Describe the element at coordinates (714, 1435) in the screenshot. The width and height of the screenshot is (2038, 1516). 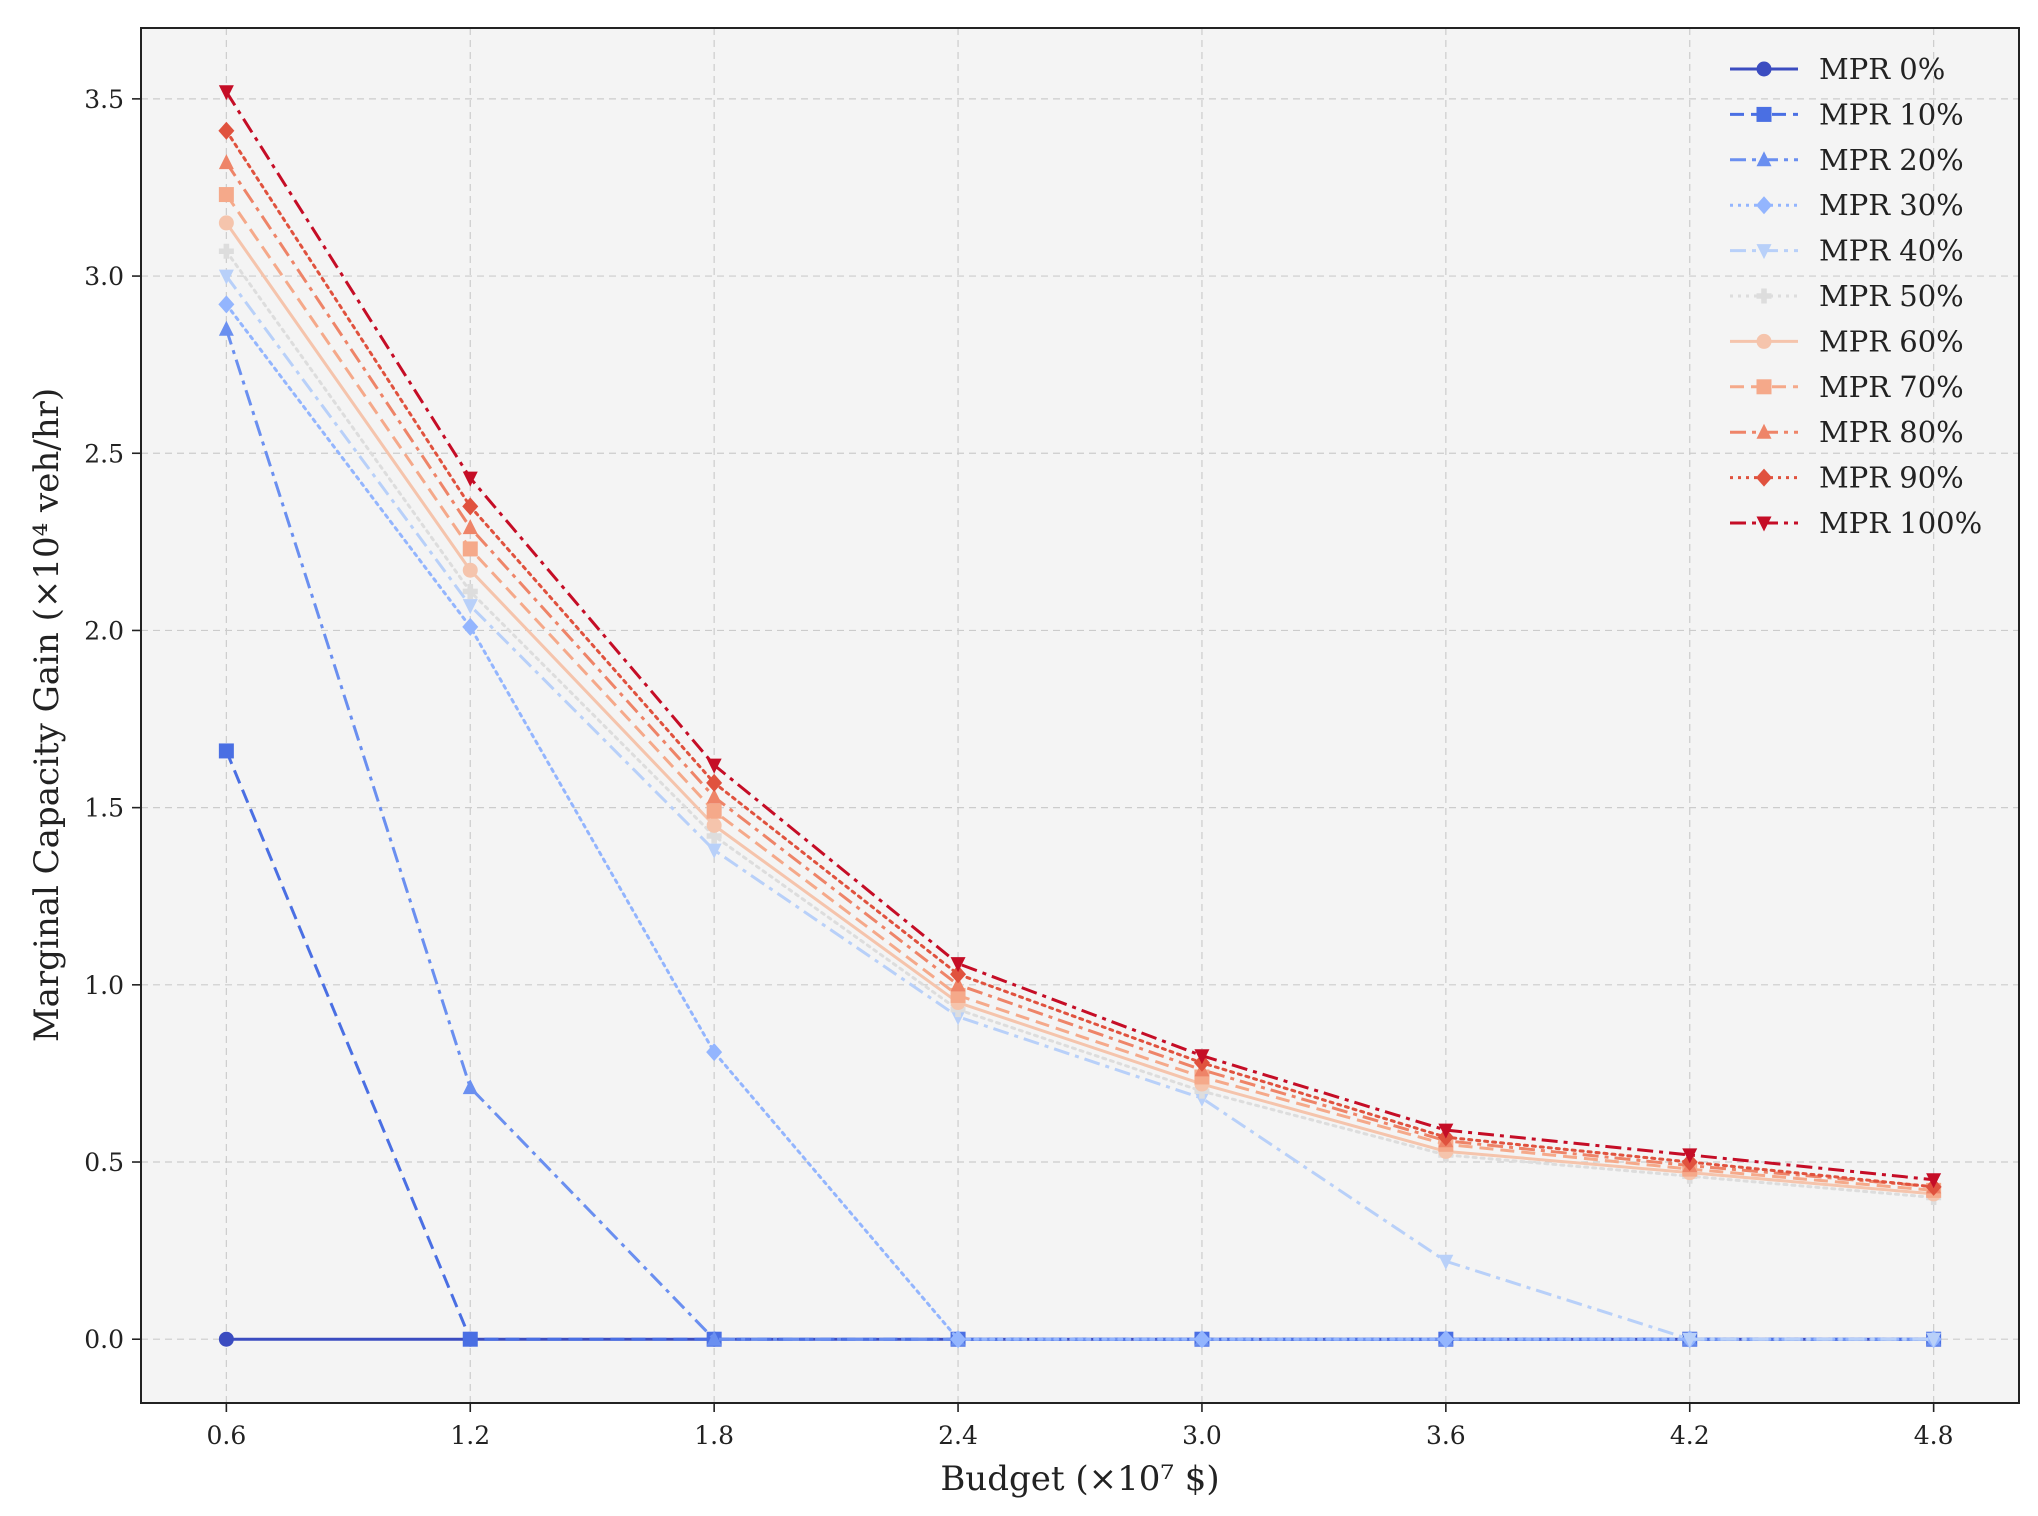
I see `x-tick-label: 1.8` at that location.